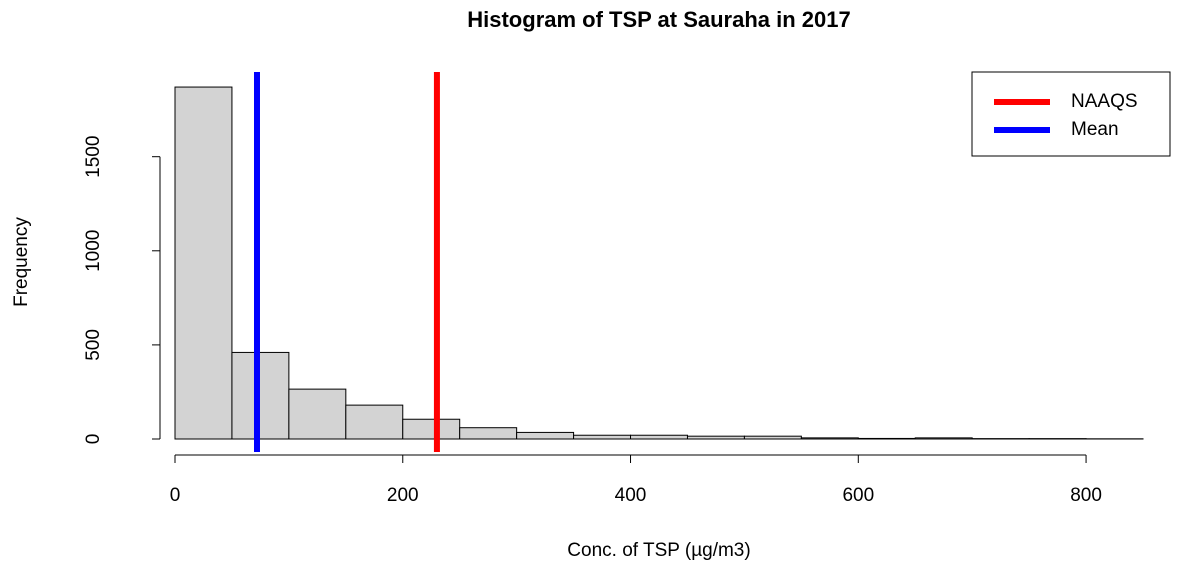 This screenshot has width=1181, height=567. I want to click on y-tick-label: 1000, so click(93, 251).